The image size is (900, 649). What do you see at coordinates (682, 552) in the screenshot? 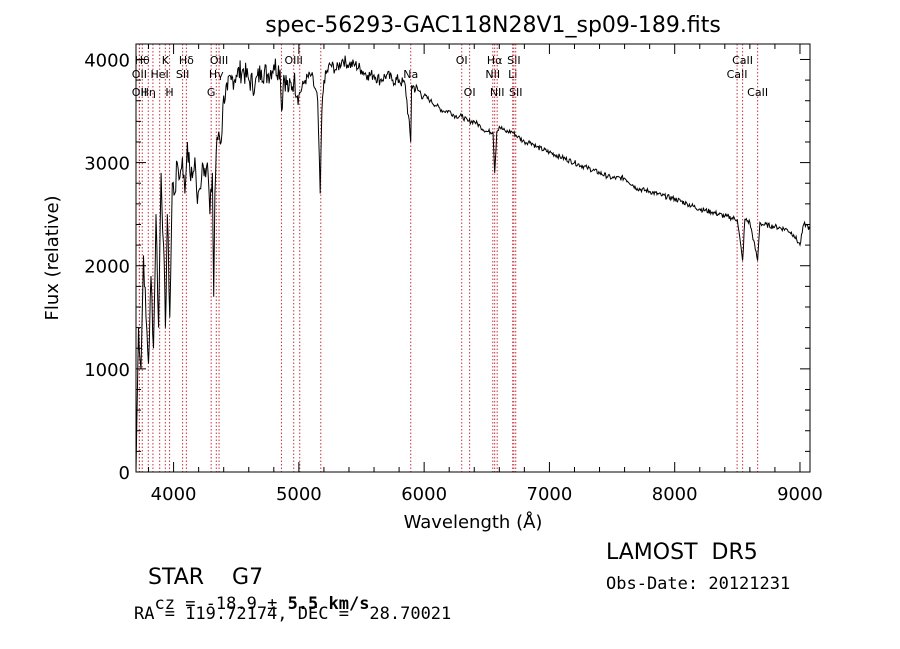
I see `survey-name: LAMOST DR5` at bounding box center [682, 552].